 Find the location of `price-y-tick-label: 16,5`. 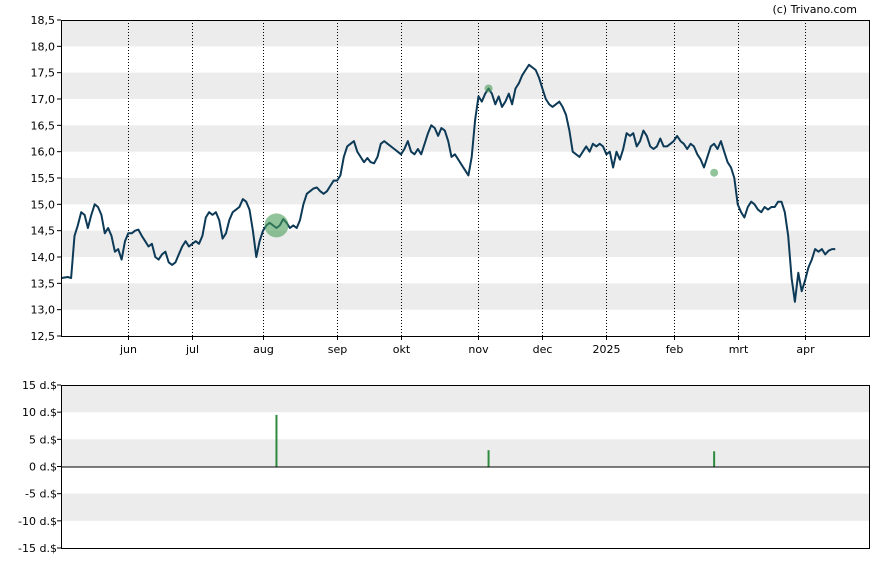

price-y-tick-label: 16,5 is located at coordinates (43, 125).